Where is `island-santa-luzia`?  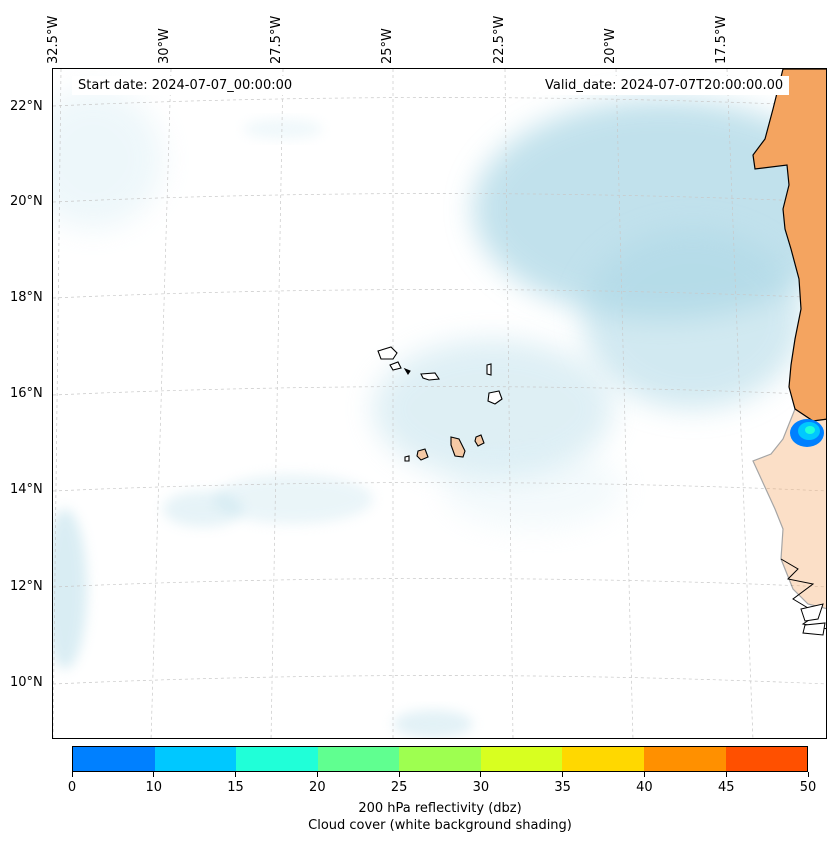
island-santa-luzia is located at coordinates (407, 371).